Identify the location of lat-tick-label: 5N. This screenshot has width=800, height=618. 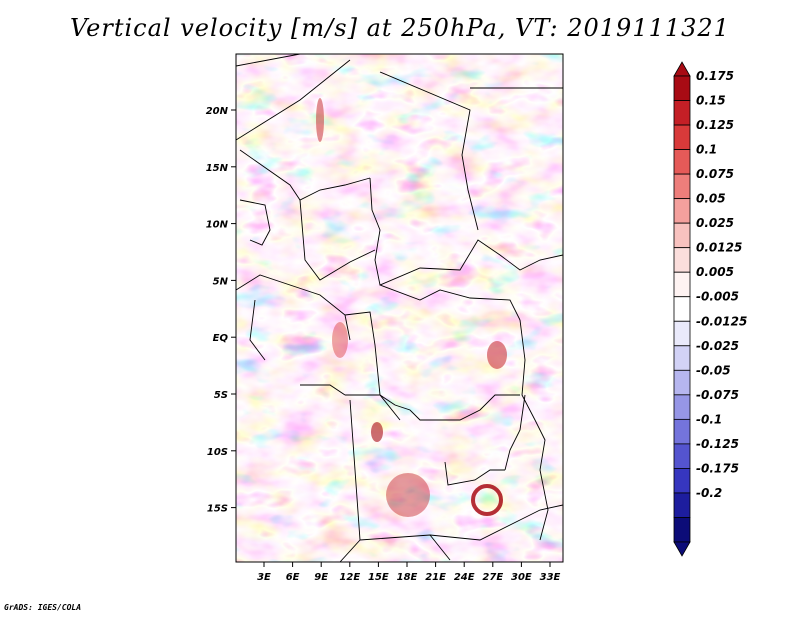
(221, 281).